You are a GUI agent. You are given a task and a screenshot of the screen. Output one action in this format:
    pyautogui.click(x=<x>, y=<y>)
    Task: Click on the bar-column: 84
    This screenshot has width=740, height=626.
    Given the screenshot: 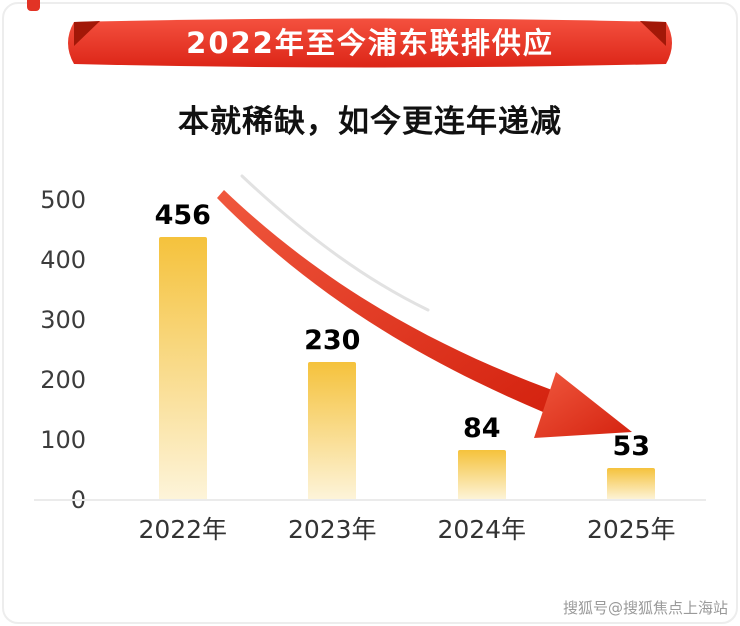 What is the action you would take?
    pyautogui.click(x=482, y=350)
    